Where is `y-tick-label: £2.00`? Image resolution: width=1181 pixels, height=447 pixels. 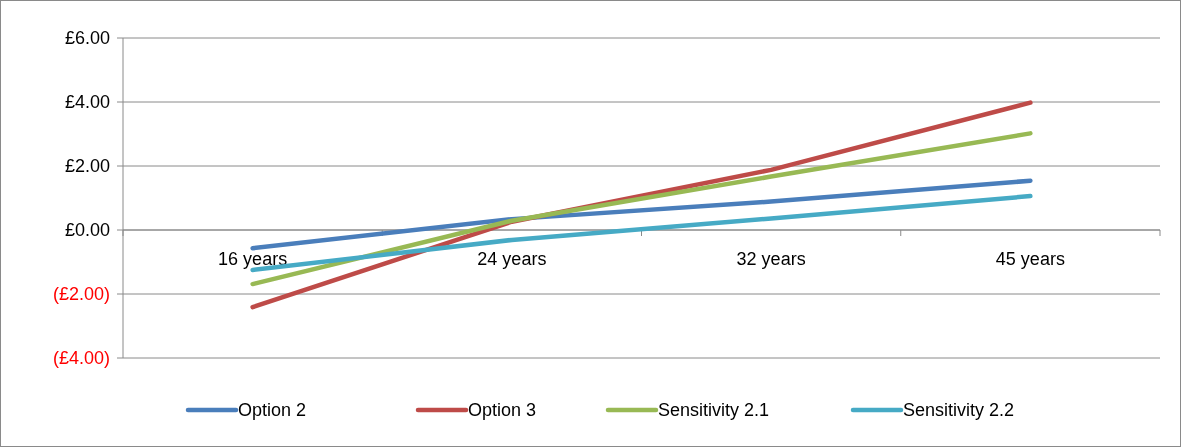
y-tick-label: £2.00 is located at coordinates (87, 166).